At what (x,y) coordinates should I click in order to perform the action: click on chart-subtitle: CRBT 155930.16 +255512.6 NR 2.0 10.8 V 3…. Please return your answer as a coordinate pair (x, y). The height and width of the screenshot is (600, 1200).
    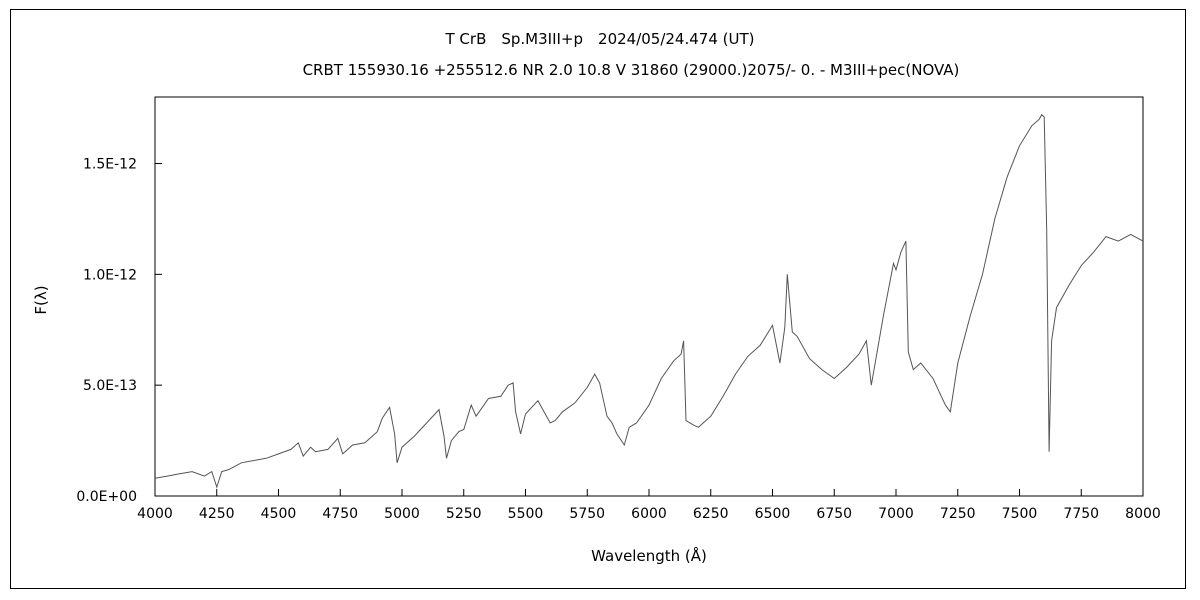
    Looking at the image, I should click on (631, 70).